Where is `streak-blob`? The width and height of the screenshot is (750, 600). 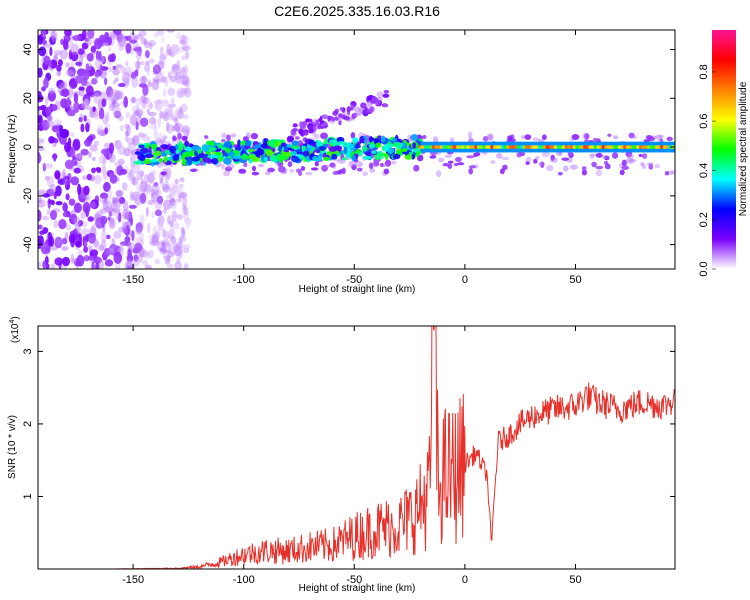 streak-blob is located at coordinates (340, 123).